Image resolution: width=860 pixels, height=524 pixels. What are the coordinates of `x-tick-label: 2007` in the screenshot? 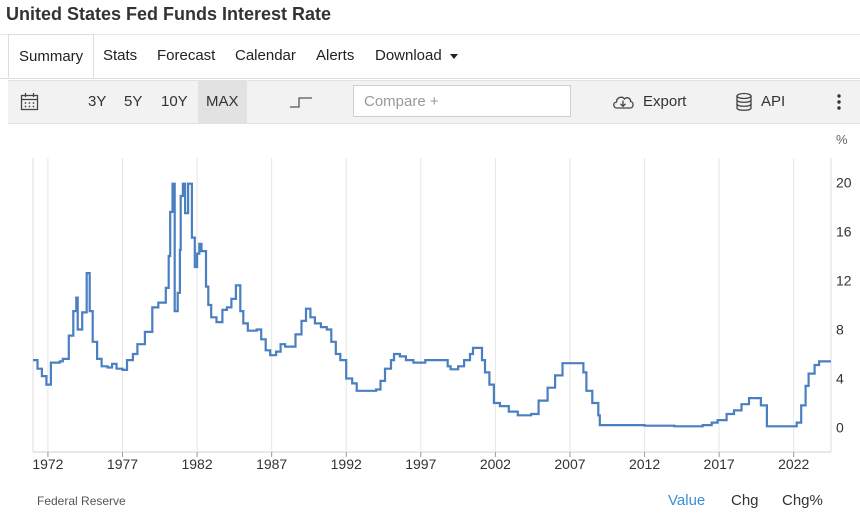 It's located at (569, 464).